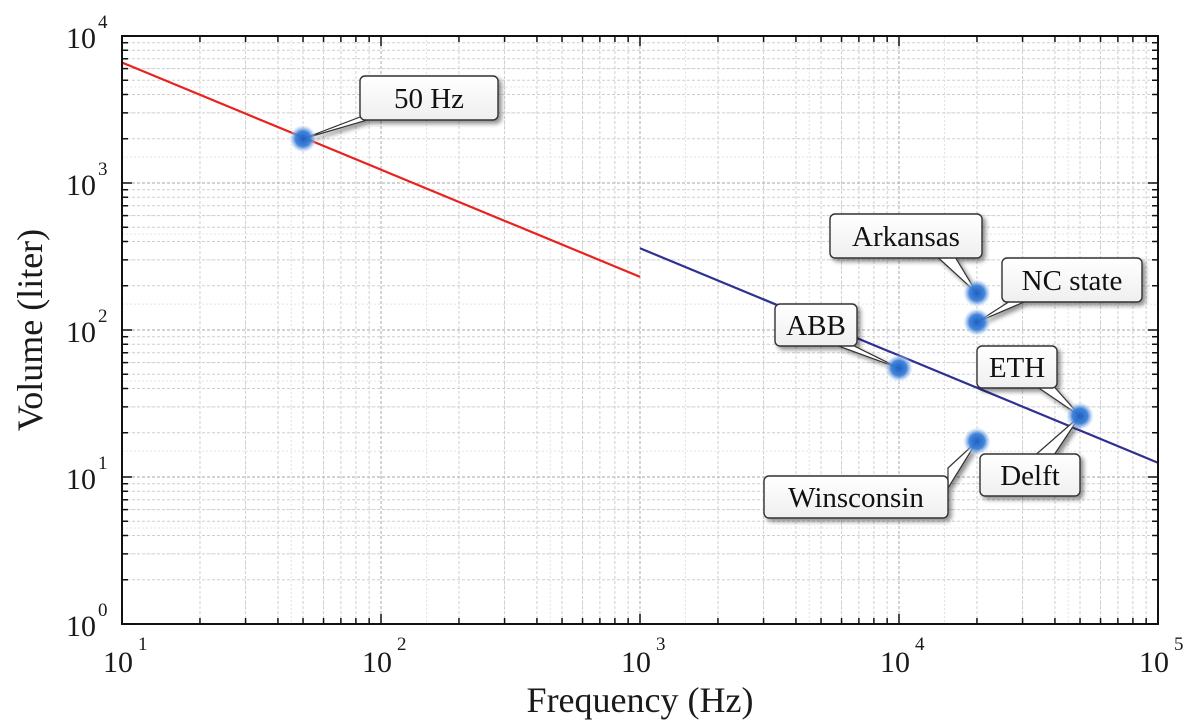 This screenshot has width=1192, height=722. I want to click on y-tick-exponent: 0, so click(103, 610).